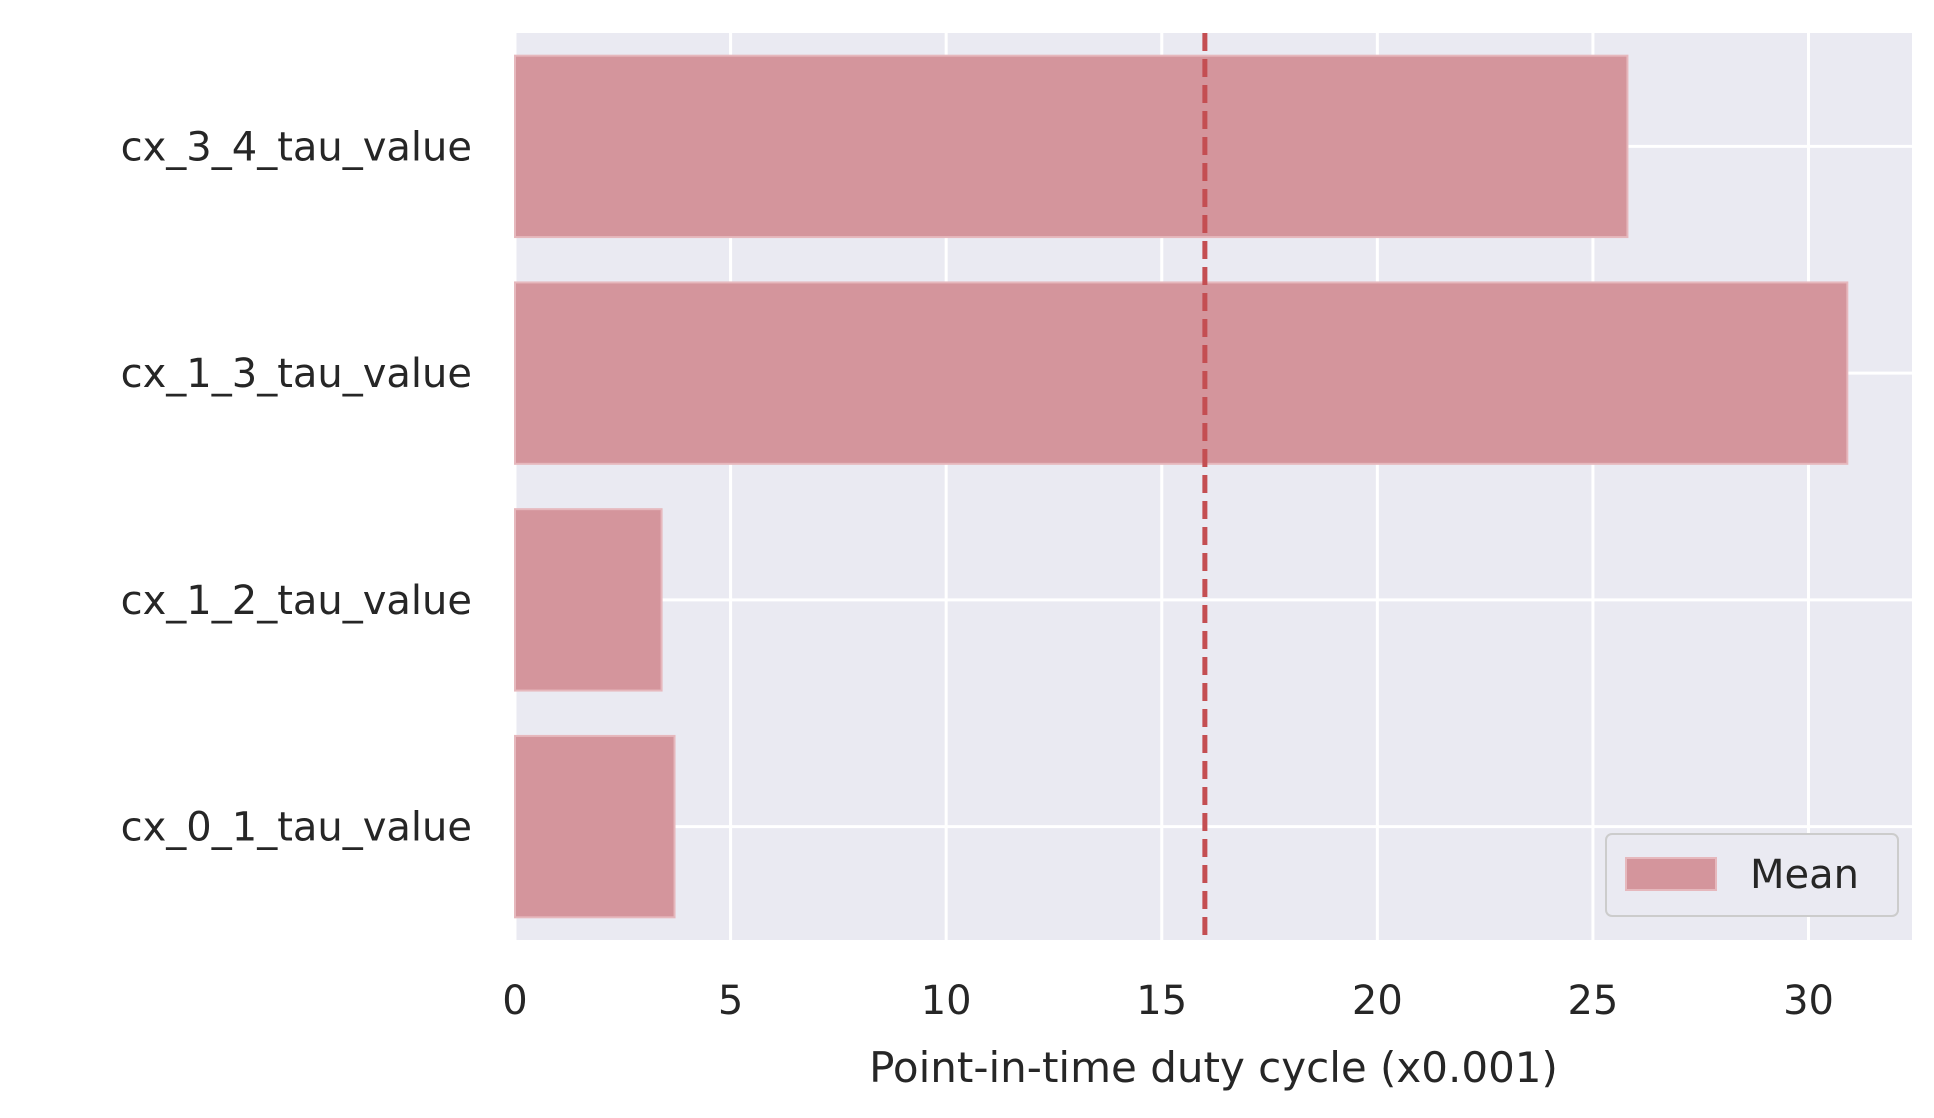  Describe the element at coordinates (1808, 1001) in the screenshot. I see `x-tick-label: 30` at that location.